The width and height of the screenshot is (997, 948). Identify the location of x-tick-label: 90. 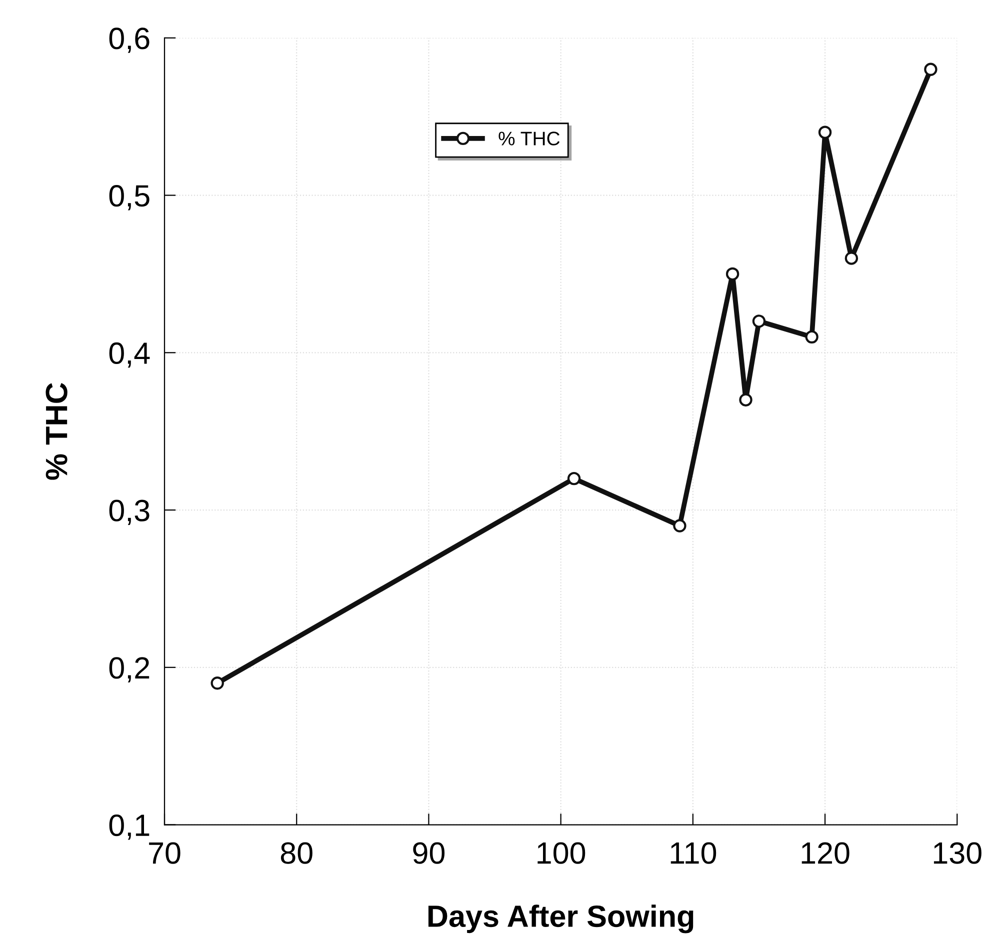
(429, 853).